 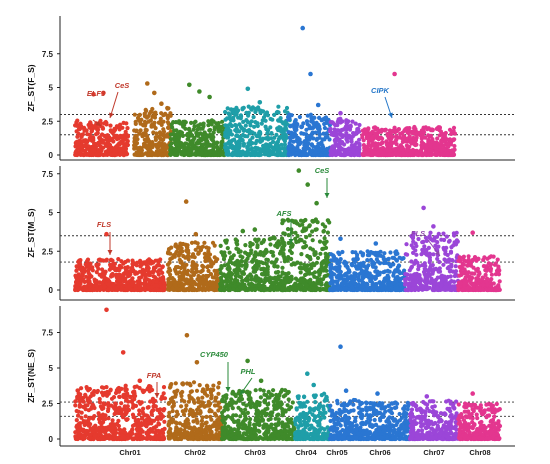 I want to click on gene-annotation: CeS, so click(x=119, y=100).